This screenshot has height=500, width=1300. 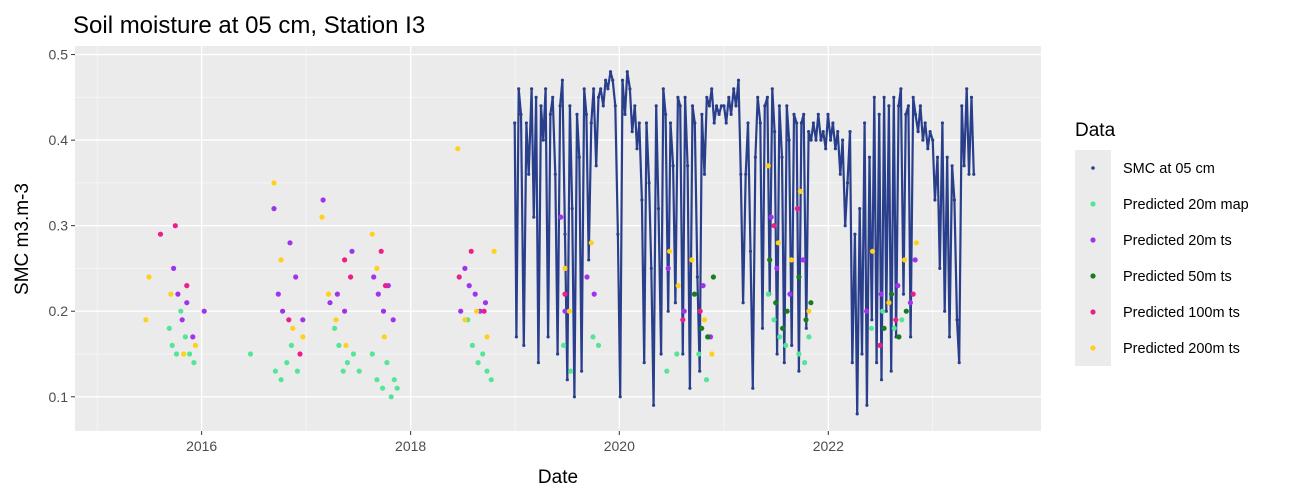 I want to click on x-tick-label: 2016, so click(x=201, y=446).